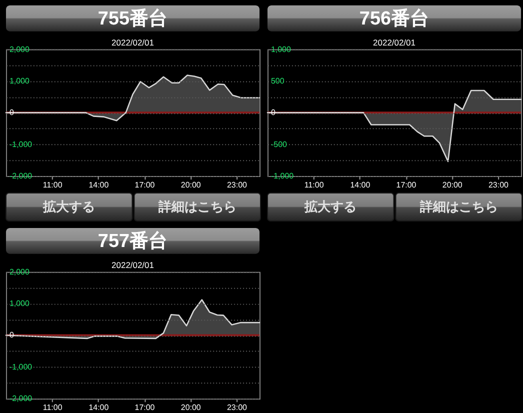 Image resolution: width=523 pixels, height=413 pixels. I want to click on y-tick-label: -500, so click(279, 144).